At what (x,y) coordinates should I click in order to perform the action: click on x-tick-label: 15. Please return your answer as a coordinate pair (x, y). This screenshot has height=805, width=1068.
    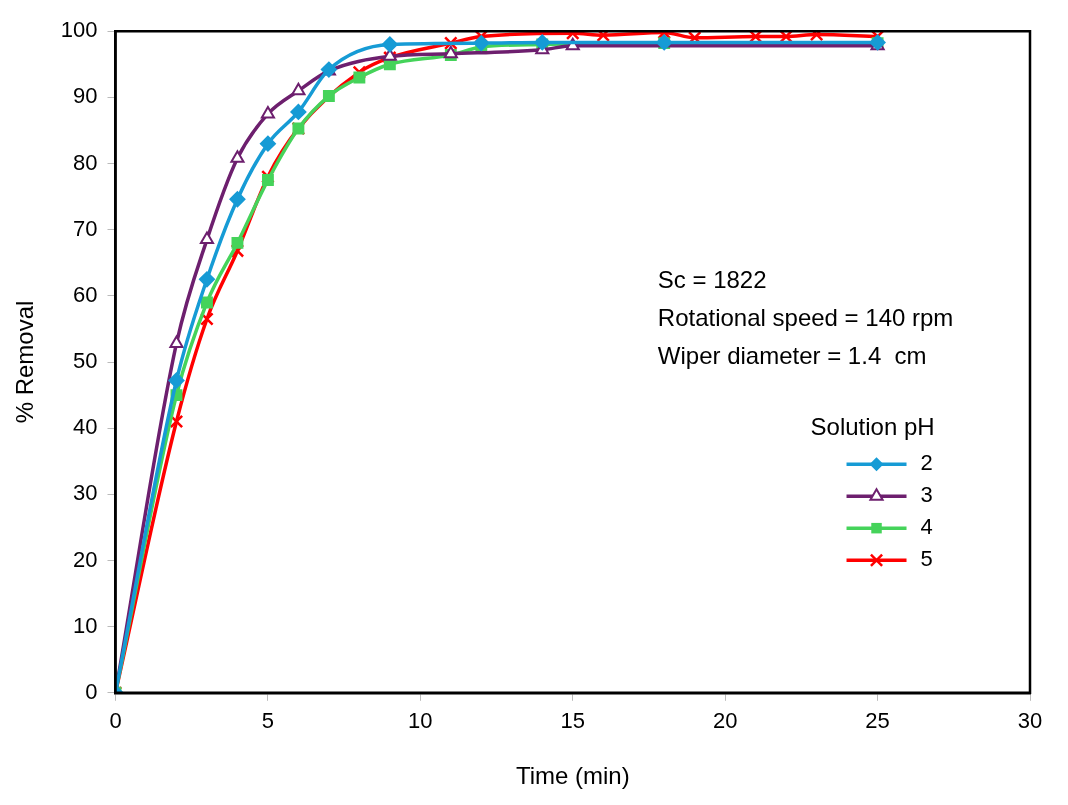
    Looking at the image, I should click on (572, 721).